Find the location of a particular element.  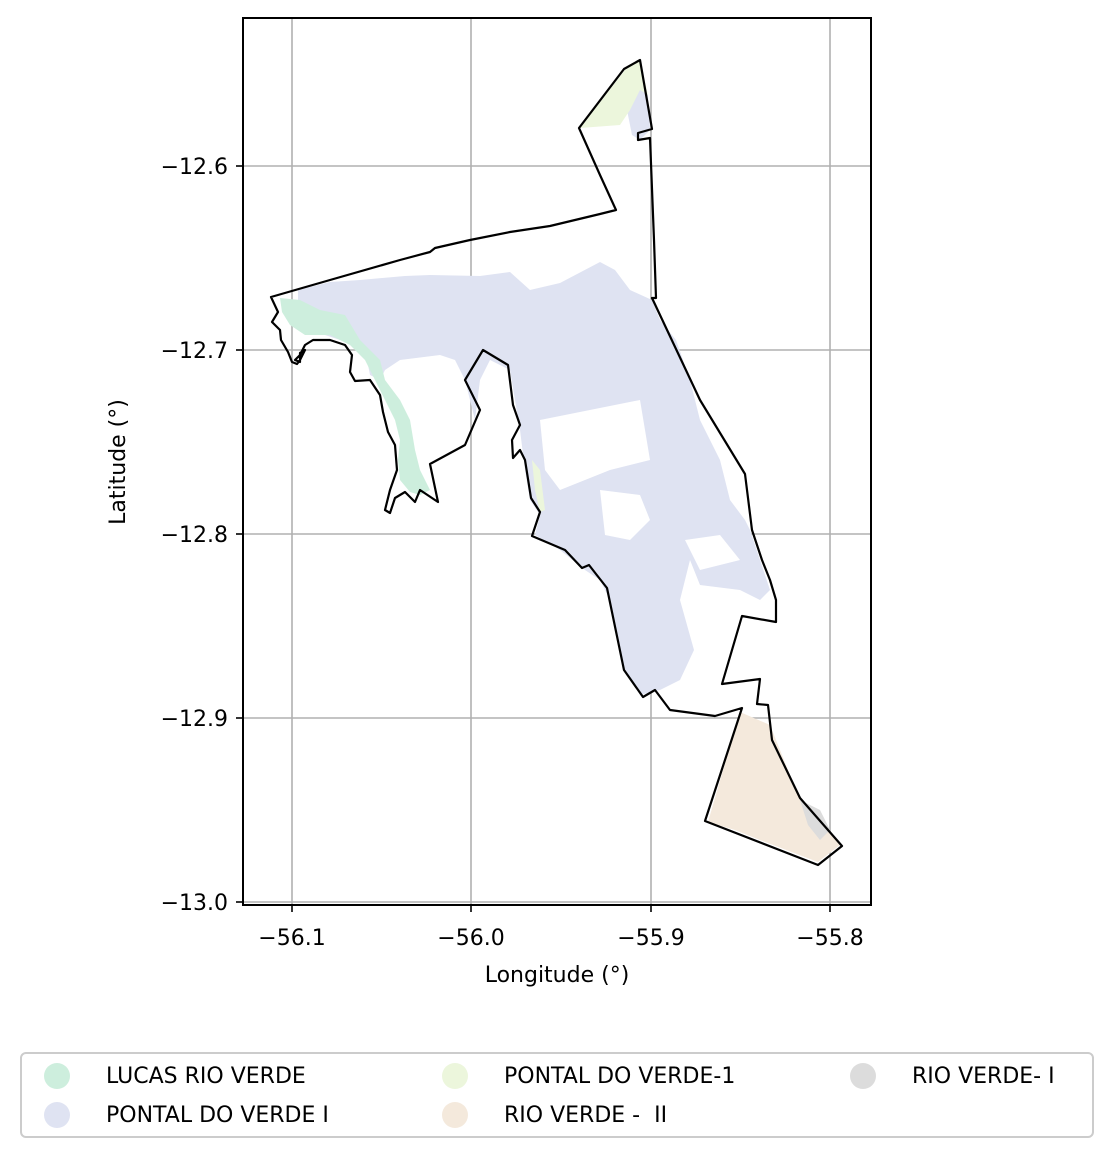

legend-label: PONTAL DO VERDE-1 is located at coordinates (620, 1076).